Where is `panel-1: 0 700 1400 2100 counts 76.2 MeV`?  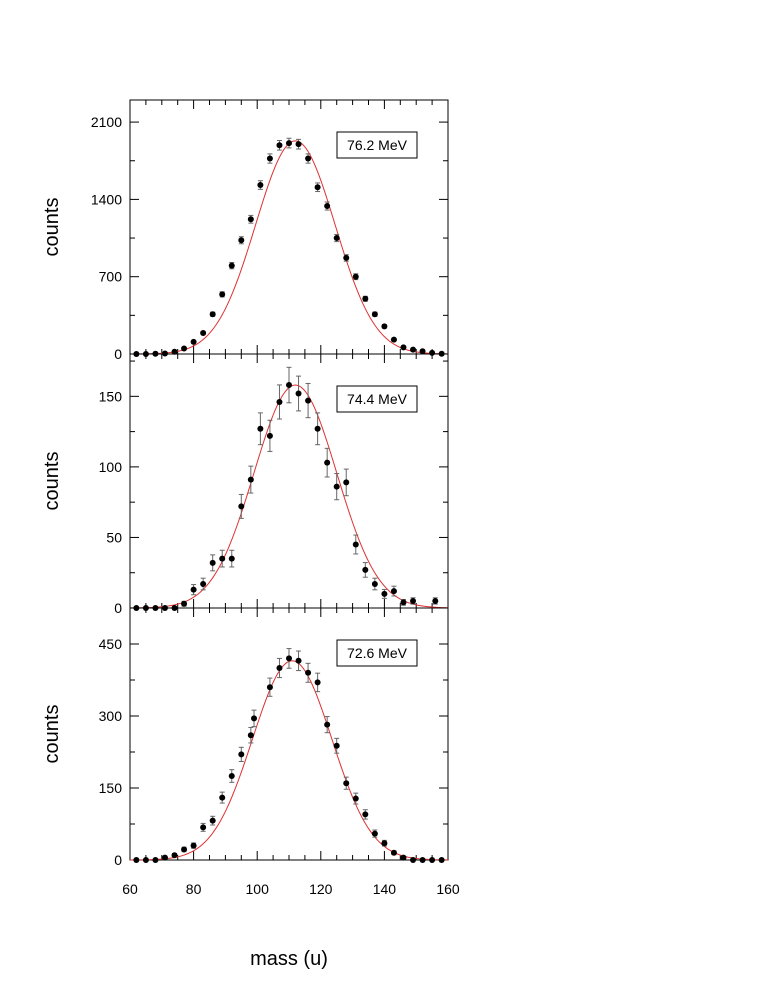
panel-1: 0 700 1400 2100 counts 76.2 MeV is located at coordinates (245, 230).